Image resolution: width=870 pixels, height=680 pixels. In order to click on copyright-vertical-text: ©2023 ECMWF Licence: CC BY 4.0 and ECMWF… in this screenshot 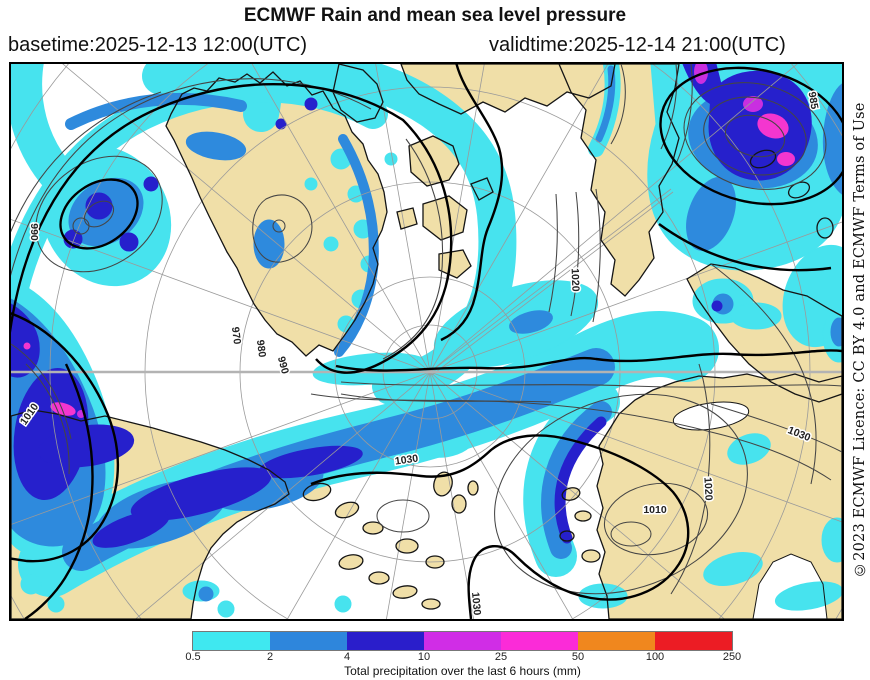, I will do `click(860, 340)`.